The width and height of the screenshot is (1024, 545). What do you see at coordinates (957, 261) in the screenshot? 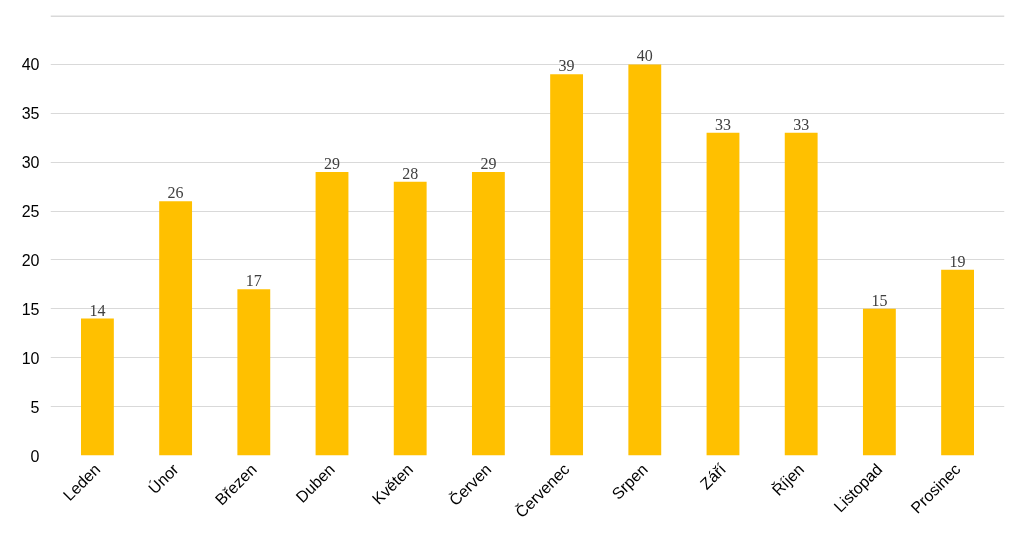
I see `data-label: 19` at bounding box center [957, 261].